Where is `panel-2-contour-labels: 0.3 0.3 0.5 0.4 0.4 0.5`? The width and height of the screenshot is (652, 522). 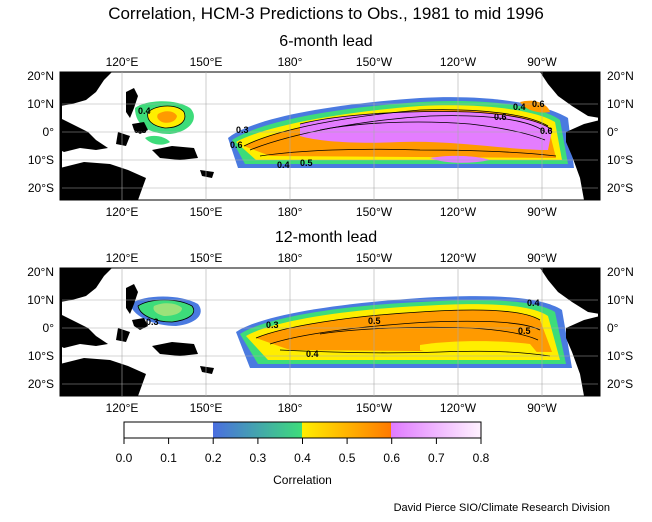 panel-2-contour-labels: 0.3 0.3 0.5 0.4 0.4 0.5 is located at coordinates (343, 328).